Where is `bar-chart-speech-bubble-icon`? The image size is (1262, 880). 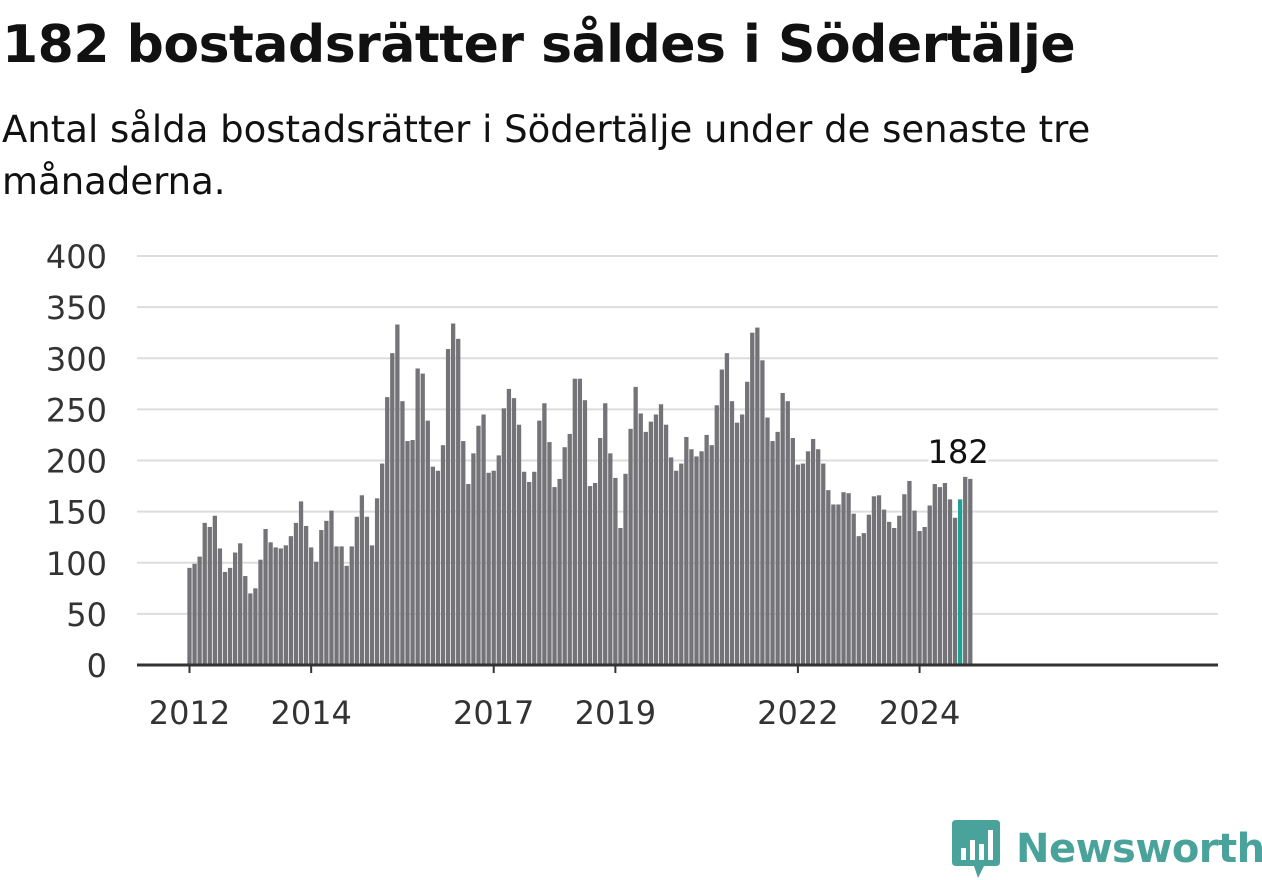
bar-chart-speech-bubble-icon is located at coordinates (976, 849).